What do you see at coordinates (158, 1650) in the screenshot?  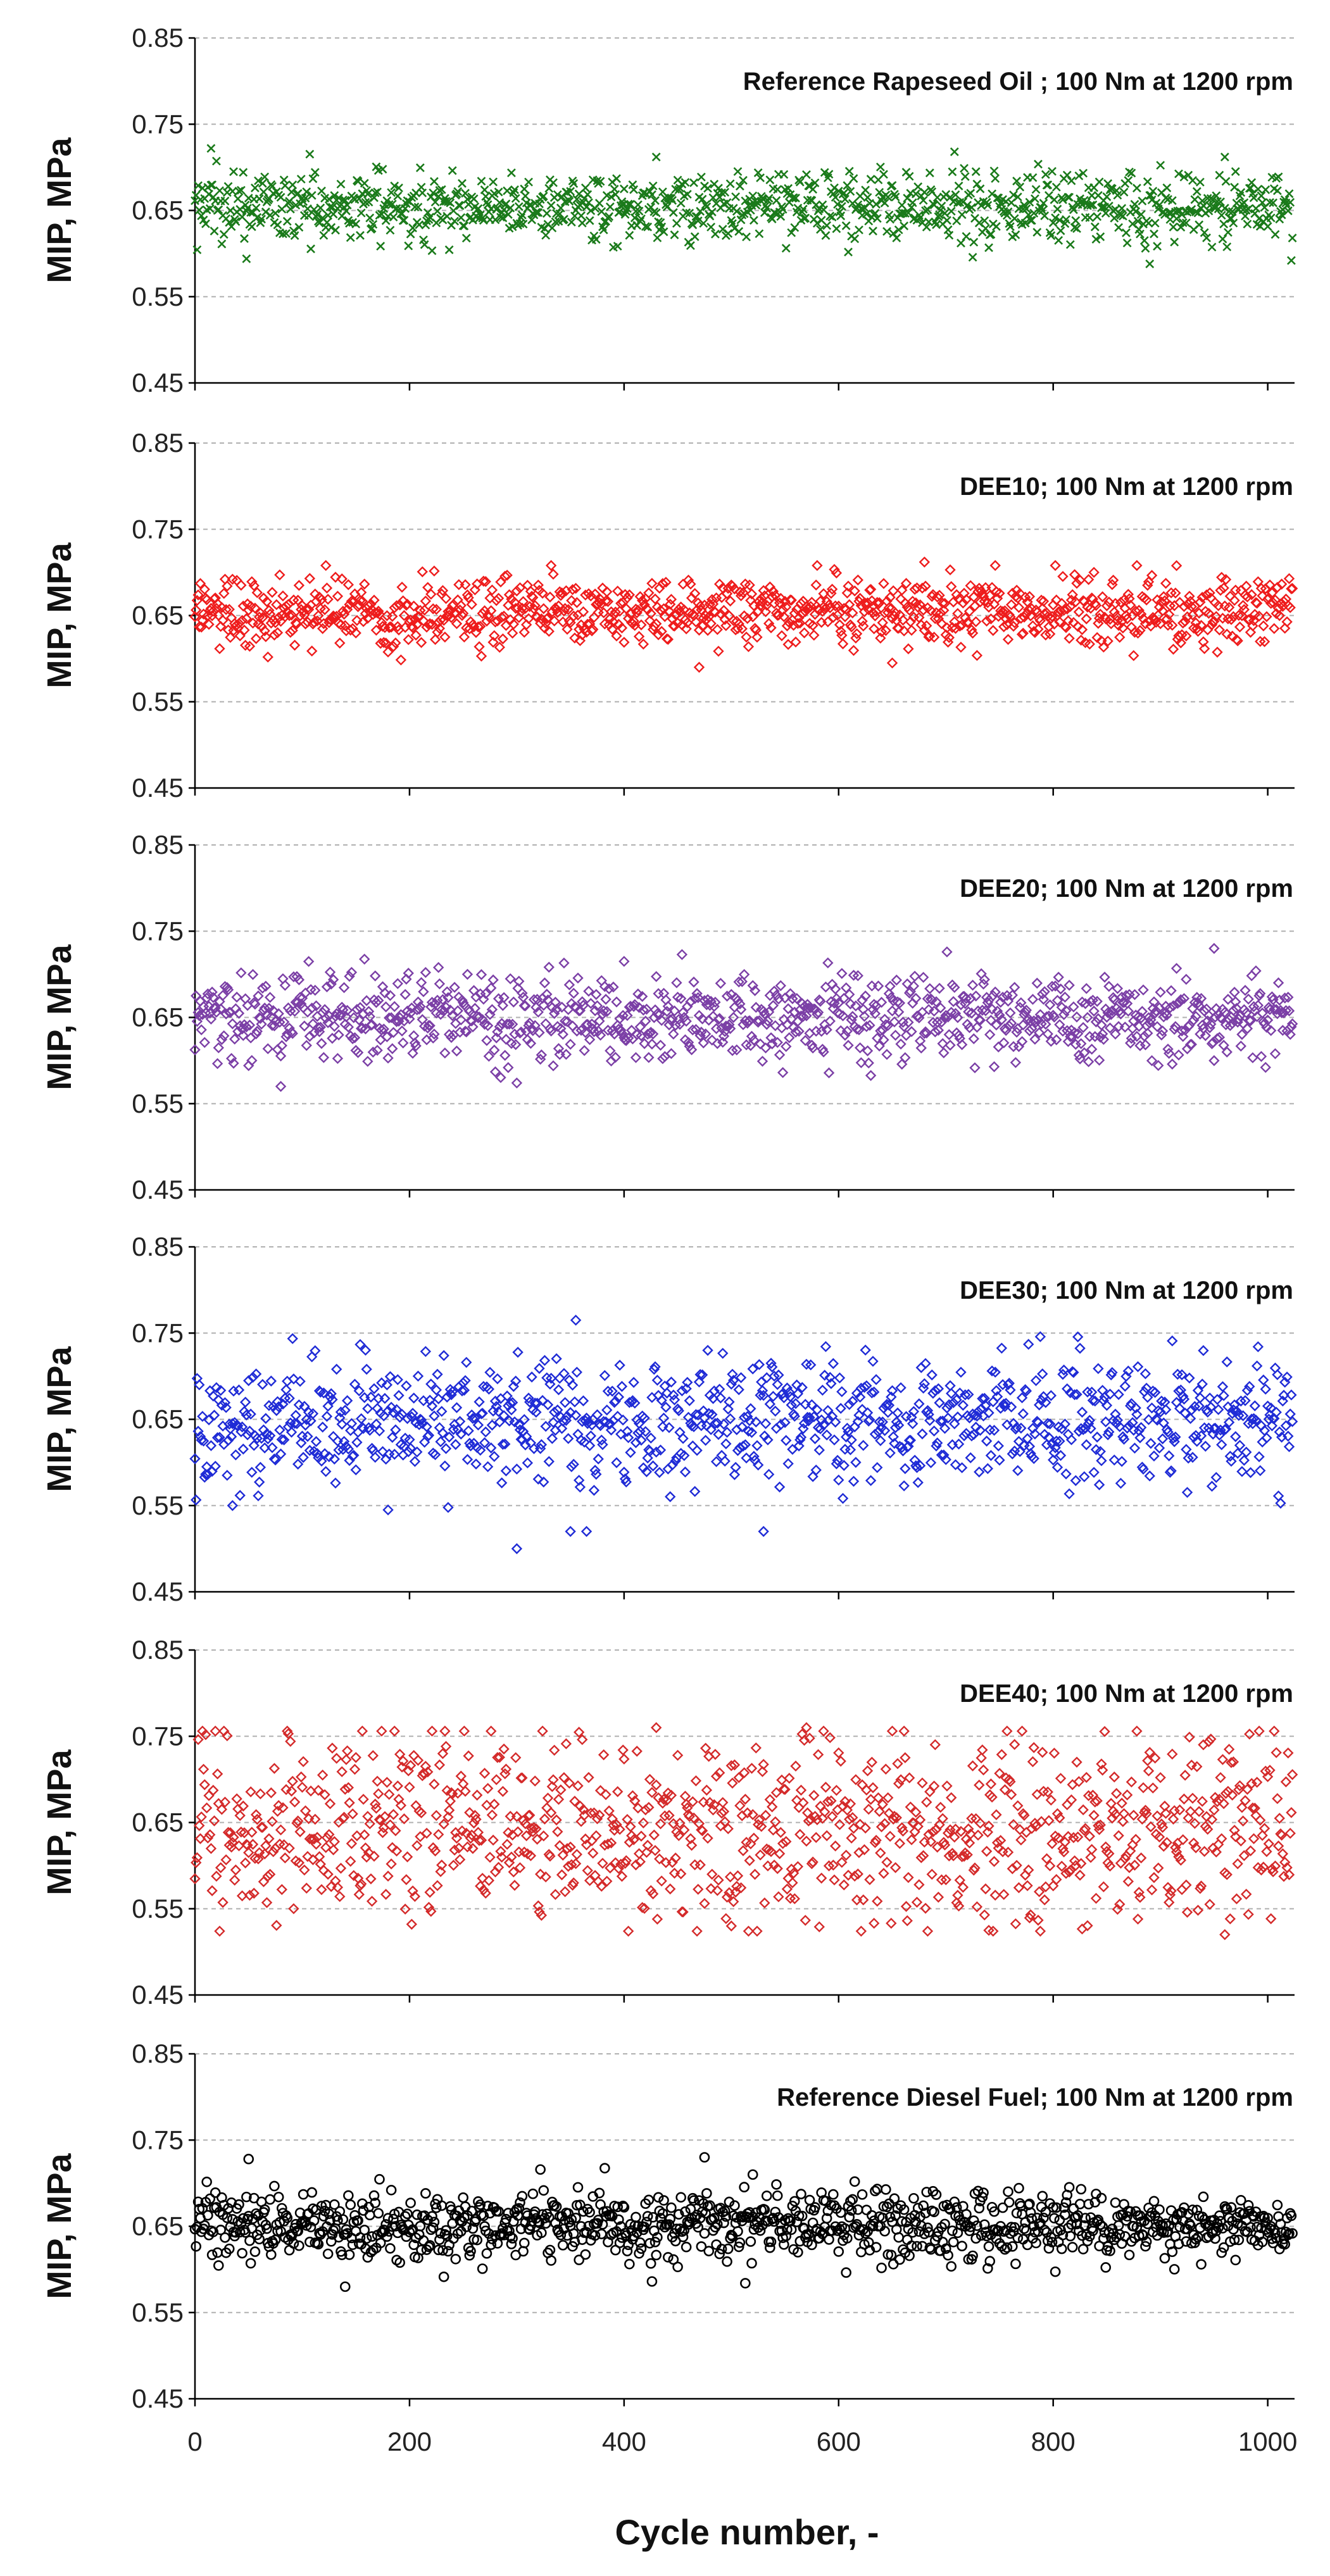 I see `y-tick-label: 0.85` at bounding box center [158, 1650].